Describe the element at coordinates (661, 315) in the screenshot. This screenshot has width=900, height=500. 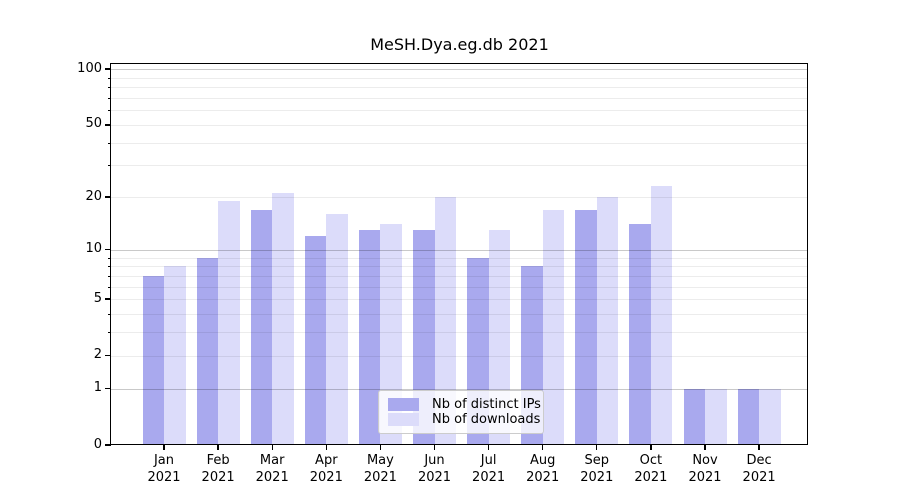
I see `bar-oct-downloads` at that location.